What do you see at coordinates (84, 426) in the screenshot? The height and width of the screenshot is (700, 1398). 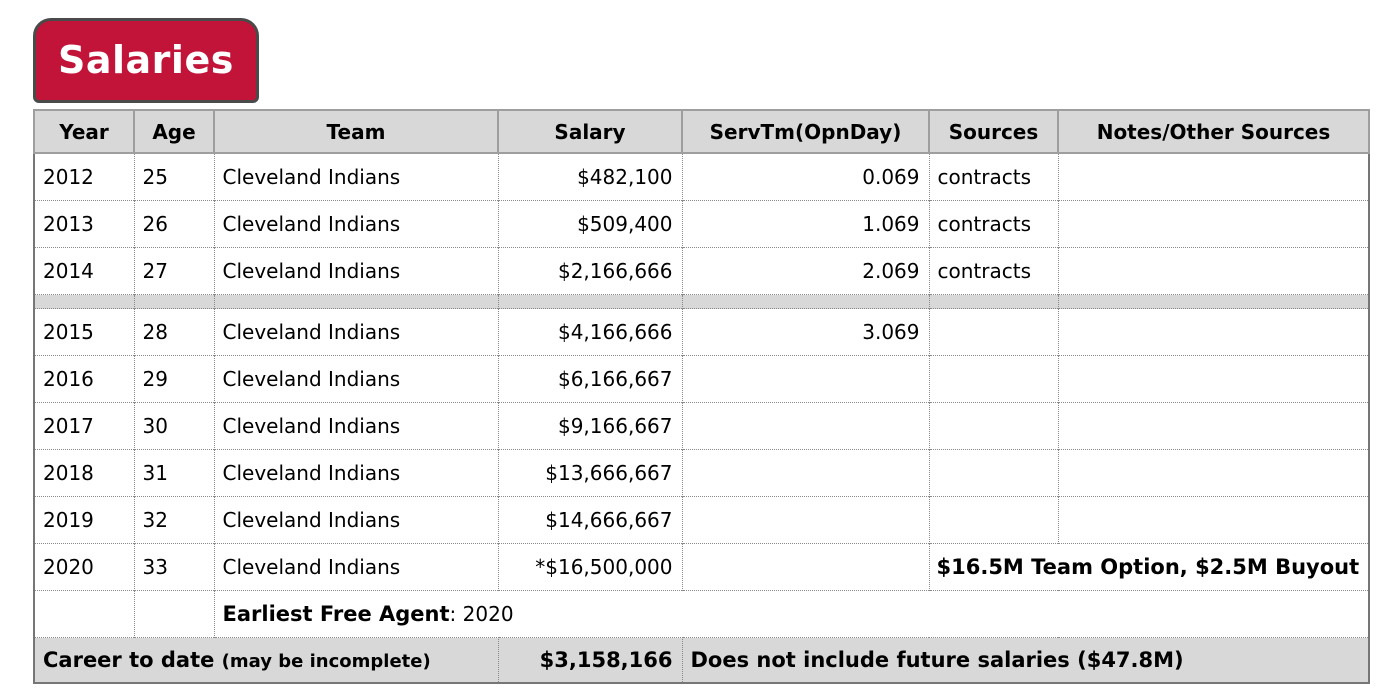 I see `year-cell: 2017` at bounding box center [84, 426].